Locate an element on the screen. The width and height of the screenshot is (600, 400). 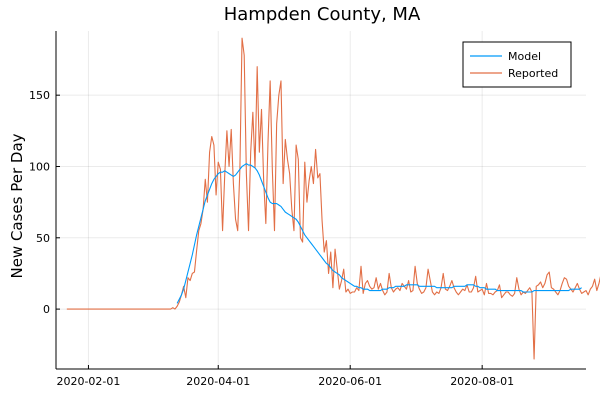
legend-box is located at coordinates (517, 64).